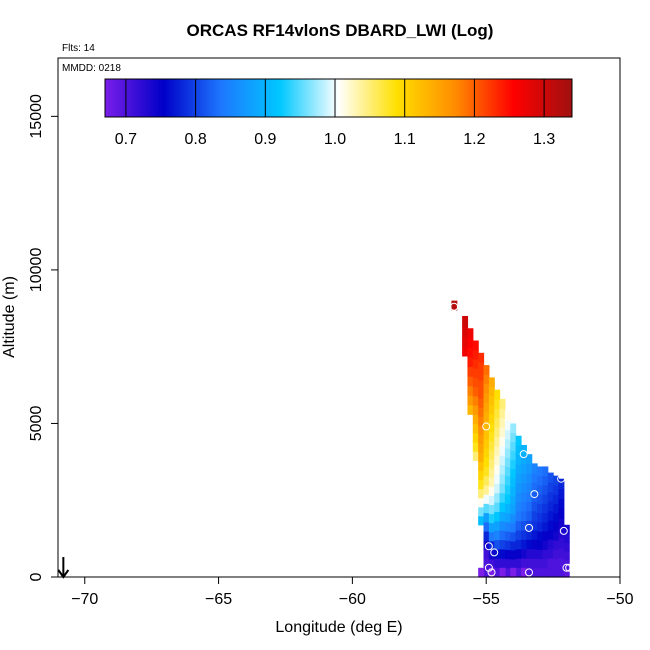 The image size is (650, 650). Describe the element at coordinates (78, 48) in the screenshot. I see `flights-annotation: Flts: 14` at that location.